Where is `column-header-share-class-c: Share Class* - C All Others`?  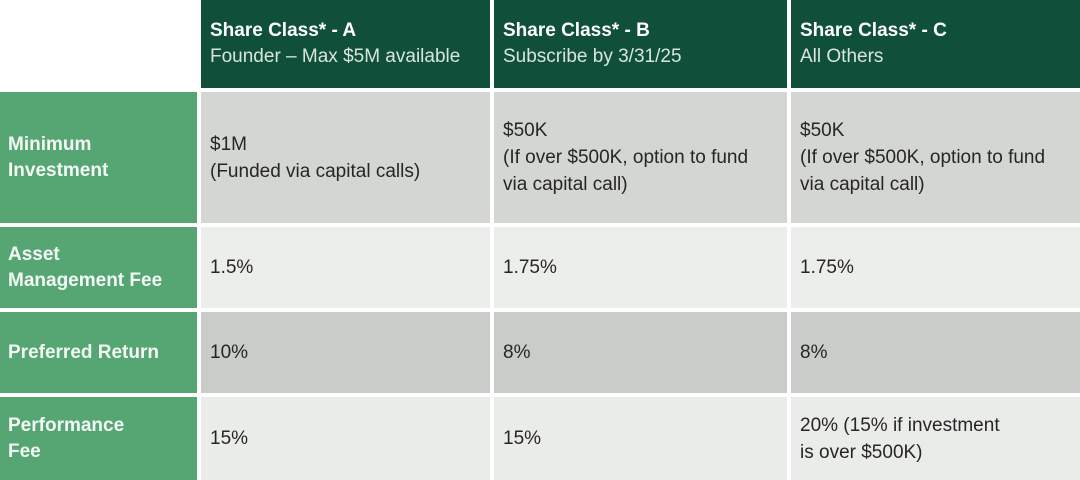 column-header-share-class-c: Share Class* - C All Others is located at coordinates (935, 44).